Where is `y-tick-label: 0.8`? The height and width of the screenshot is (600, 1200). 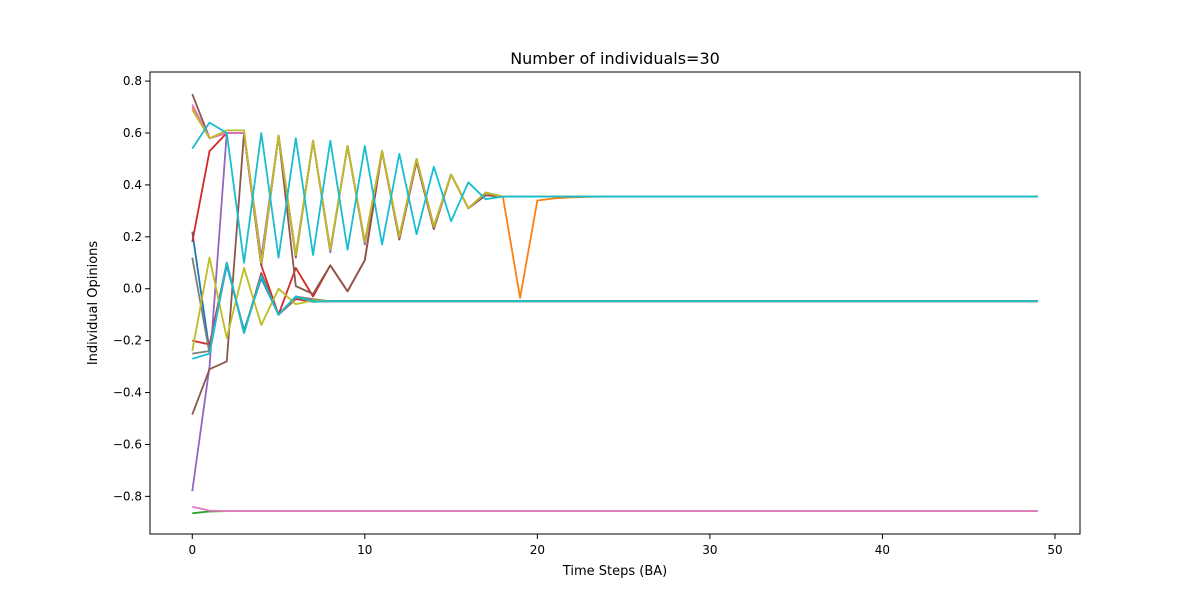
y-tick-label: 0.8 is located at coordinates (132, 81).